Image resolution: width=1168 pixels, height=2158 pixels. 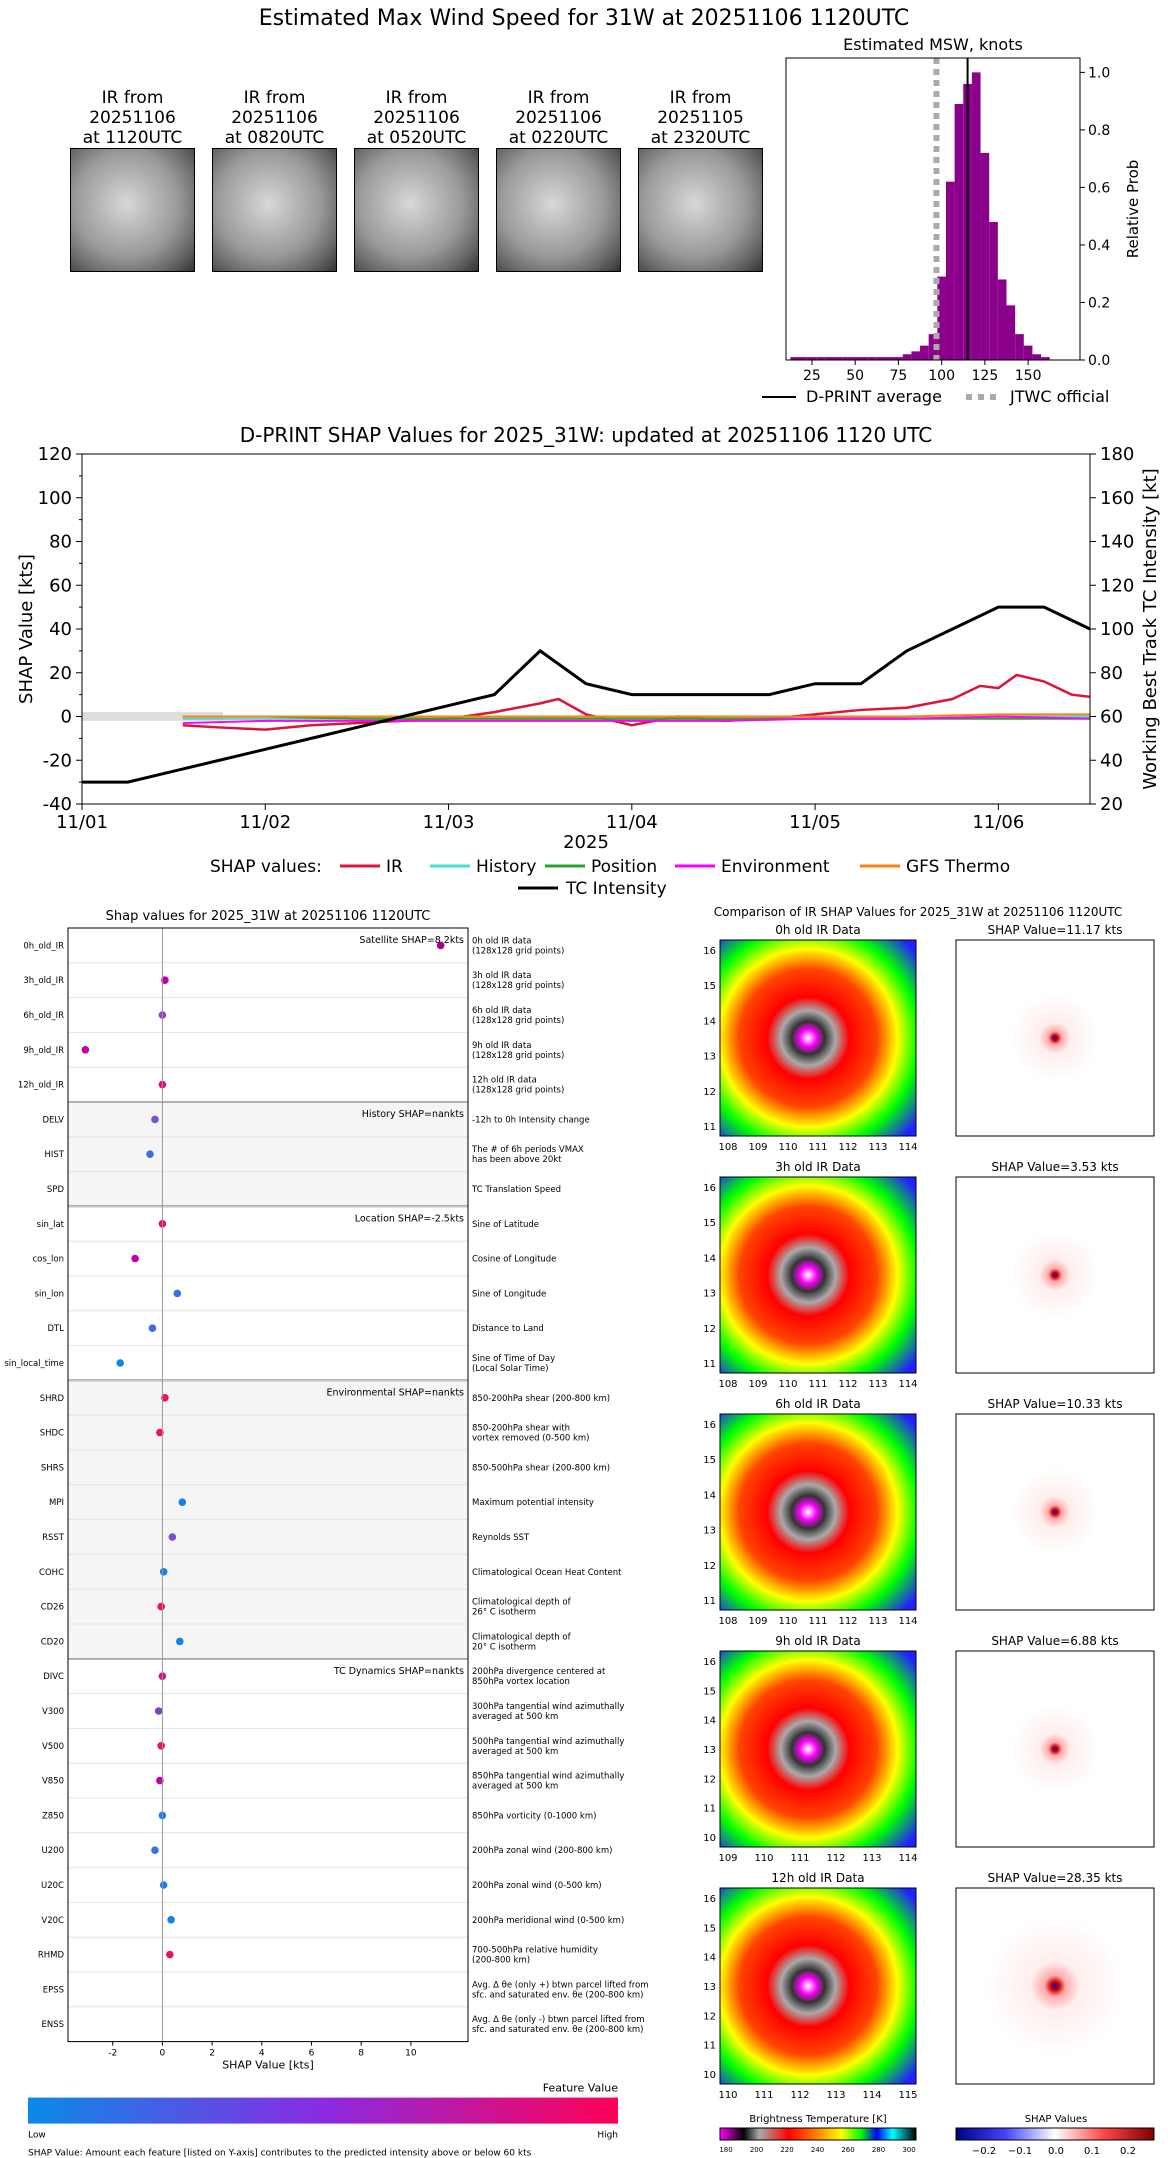 What do you see at coordinates (515, 1752) in the screenshot?
I see `feature-description: averaged at 500 km` at bounding box center [515, 1752].